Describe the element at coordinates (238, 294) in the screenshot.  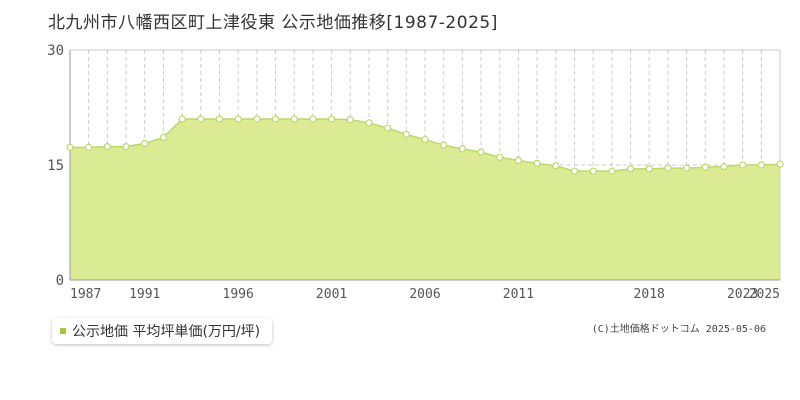
I see `x-tick-label: 1996` at that location.